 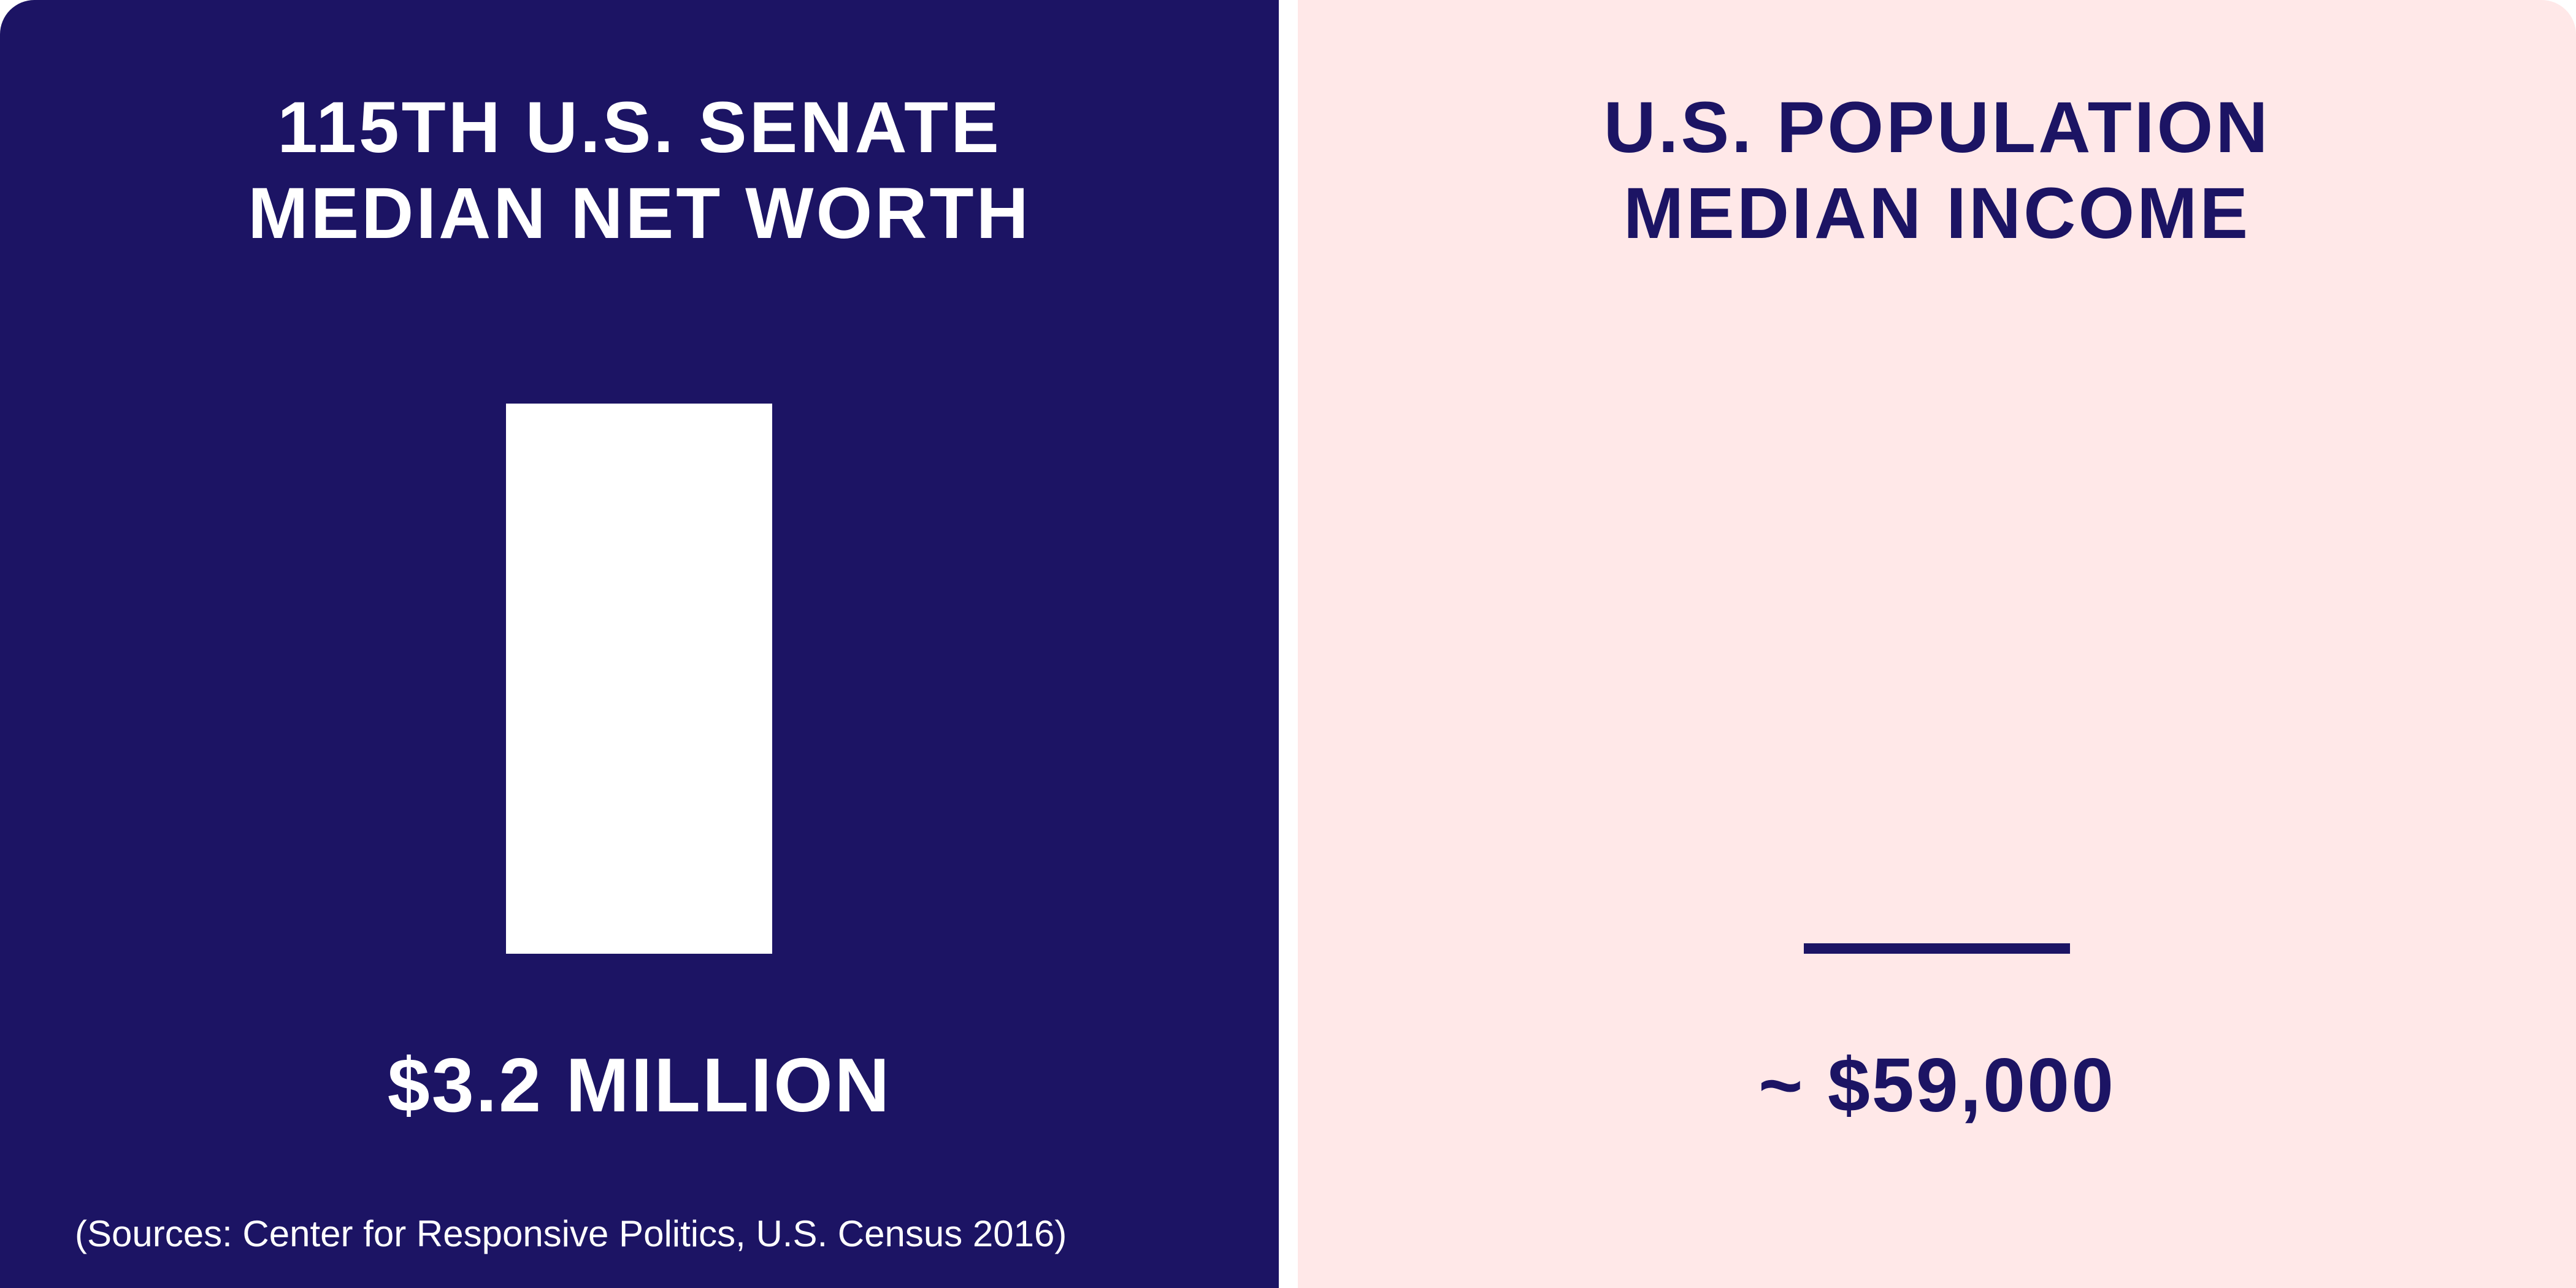 What do you see at coordinates (1937, 1085) in the screenshot?
I see `population-income-value-label: ~ $59,000` at bounding box center [1937, 1085].